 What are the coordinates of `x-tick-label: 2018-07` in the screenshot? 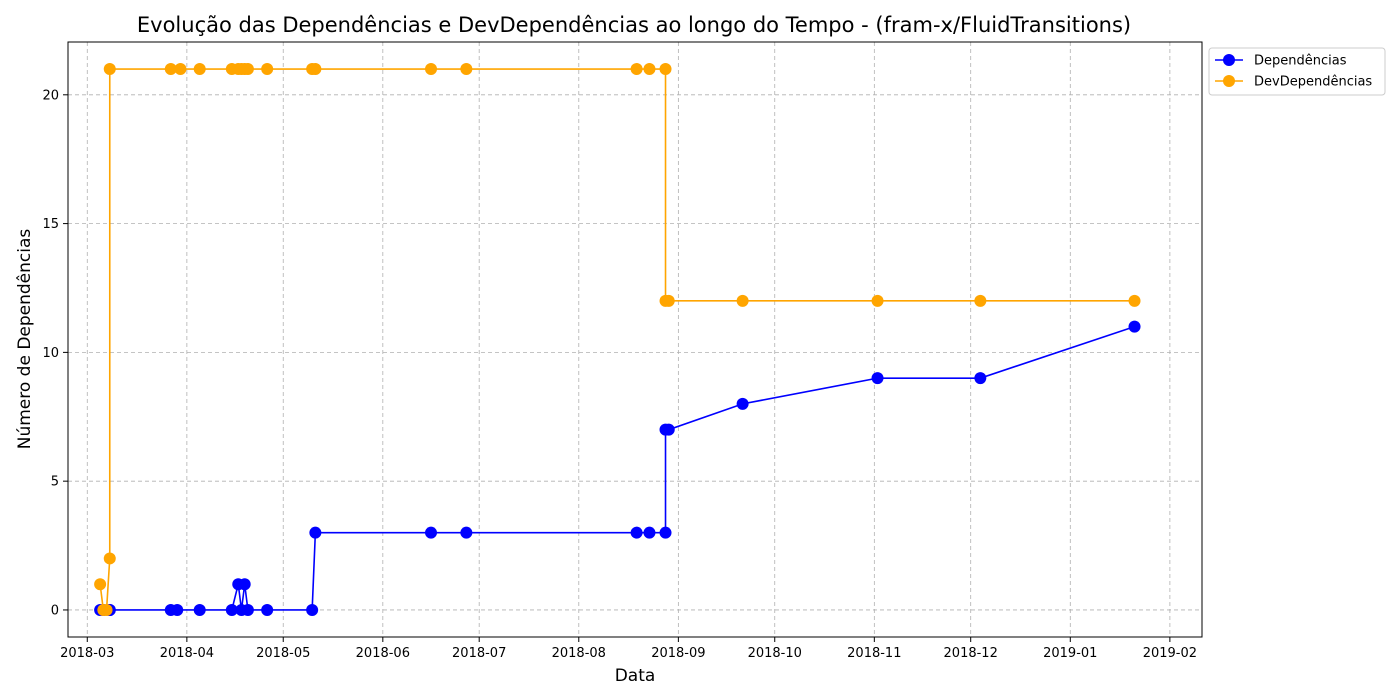 It's located at (479, 653).